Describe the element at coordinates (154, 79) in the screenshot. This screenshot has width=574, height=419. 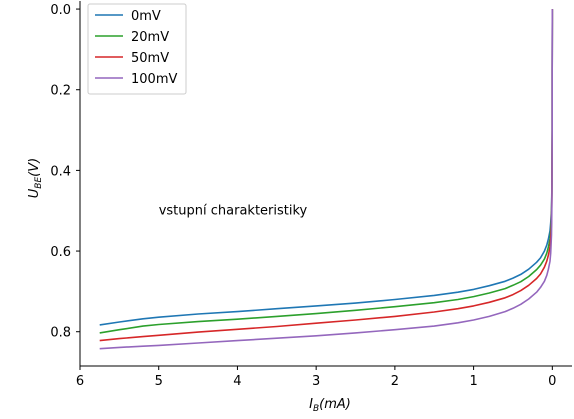
I see `legend-label: 100mV` at that location.